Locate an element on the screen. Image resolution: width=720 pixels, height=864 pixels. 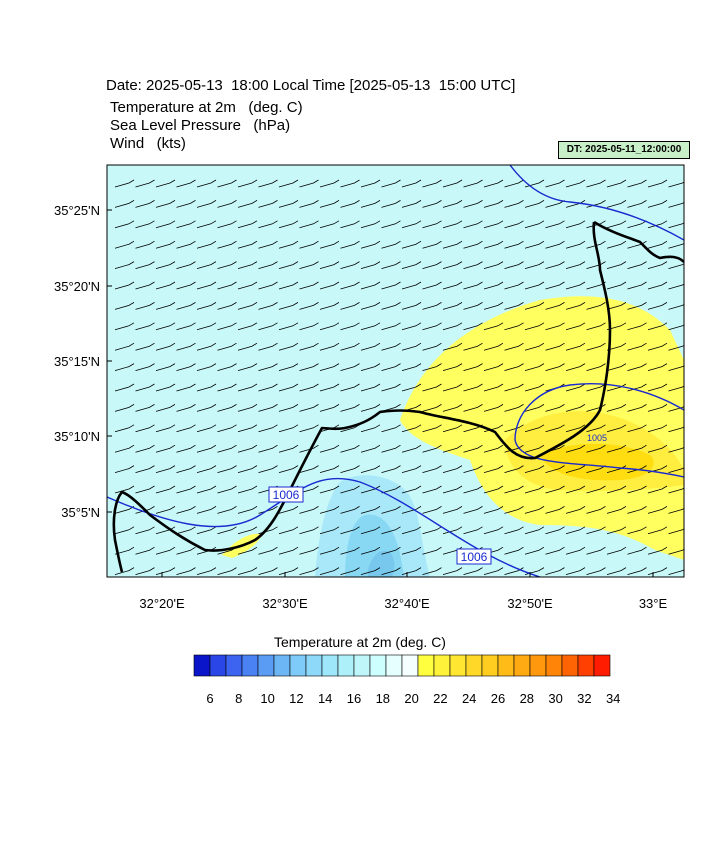
colorbar-tick-label: 18 is located at coordinates (383, 698).